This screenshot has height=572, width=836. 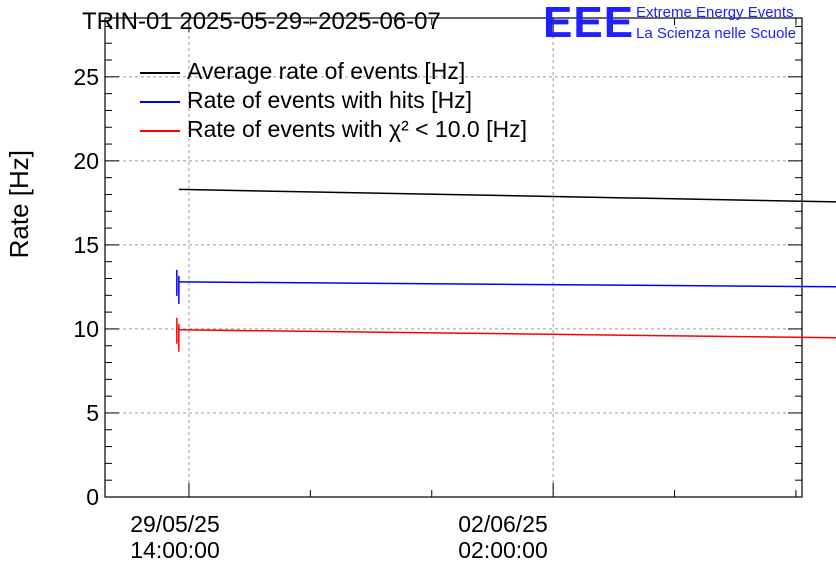 What do you see at coordinates (503, 550) in the screenshot?
I see `x-tick-time: 02:00:00` at bounding box center [503, 550].